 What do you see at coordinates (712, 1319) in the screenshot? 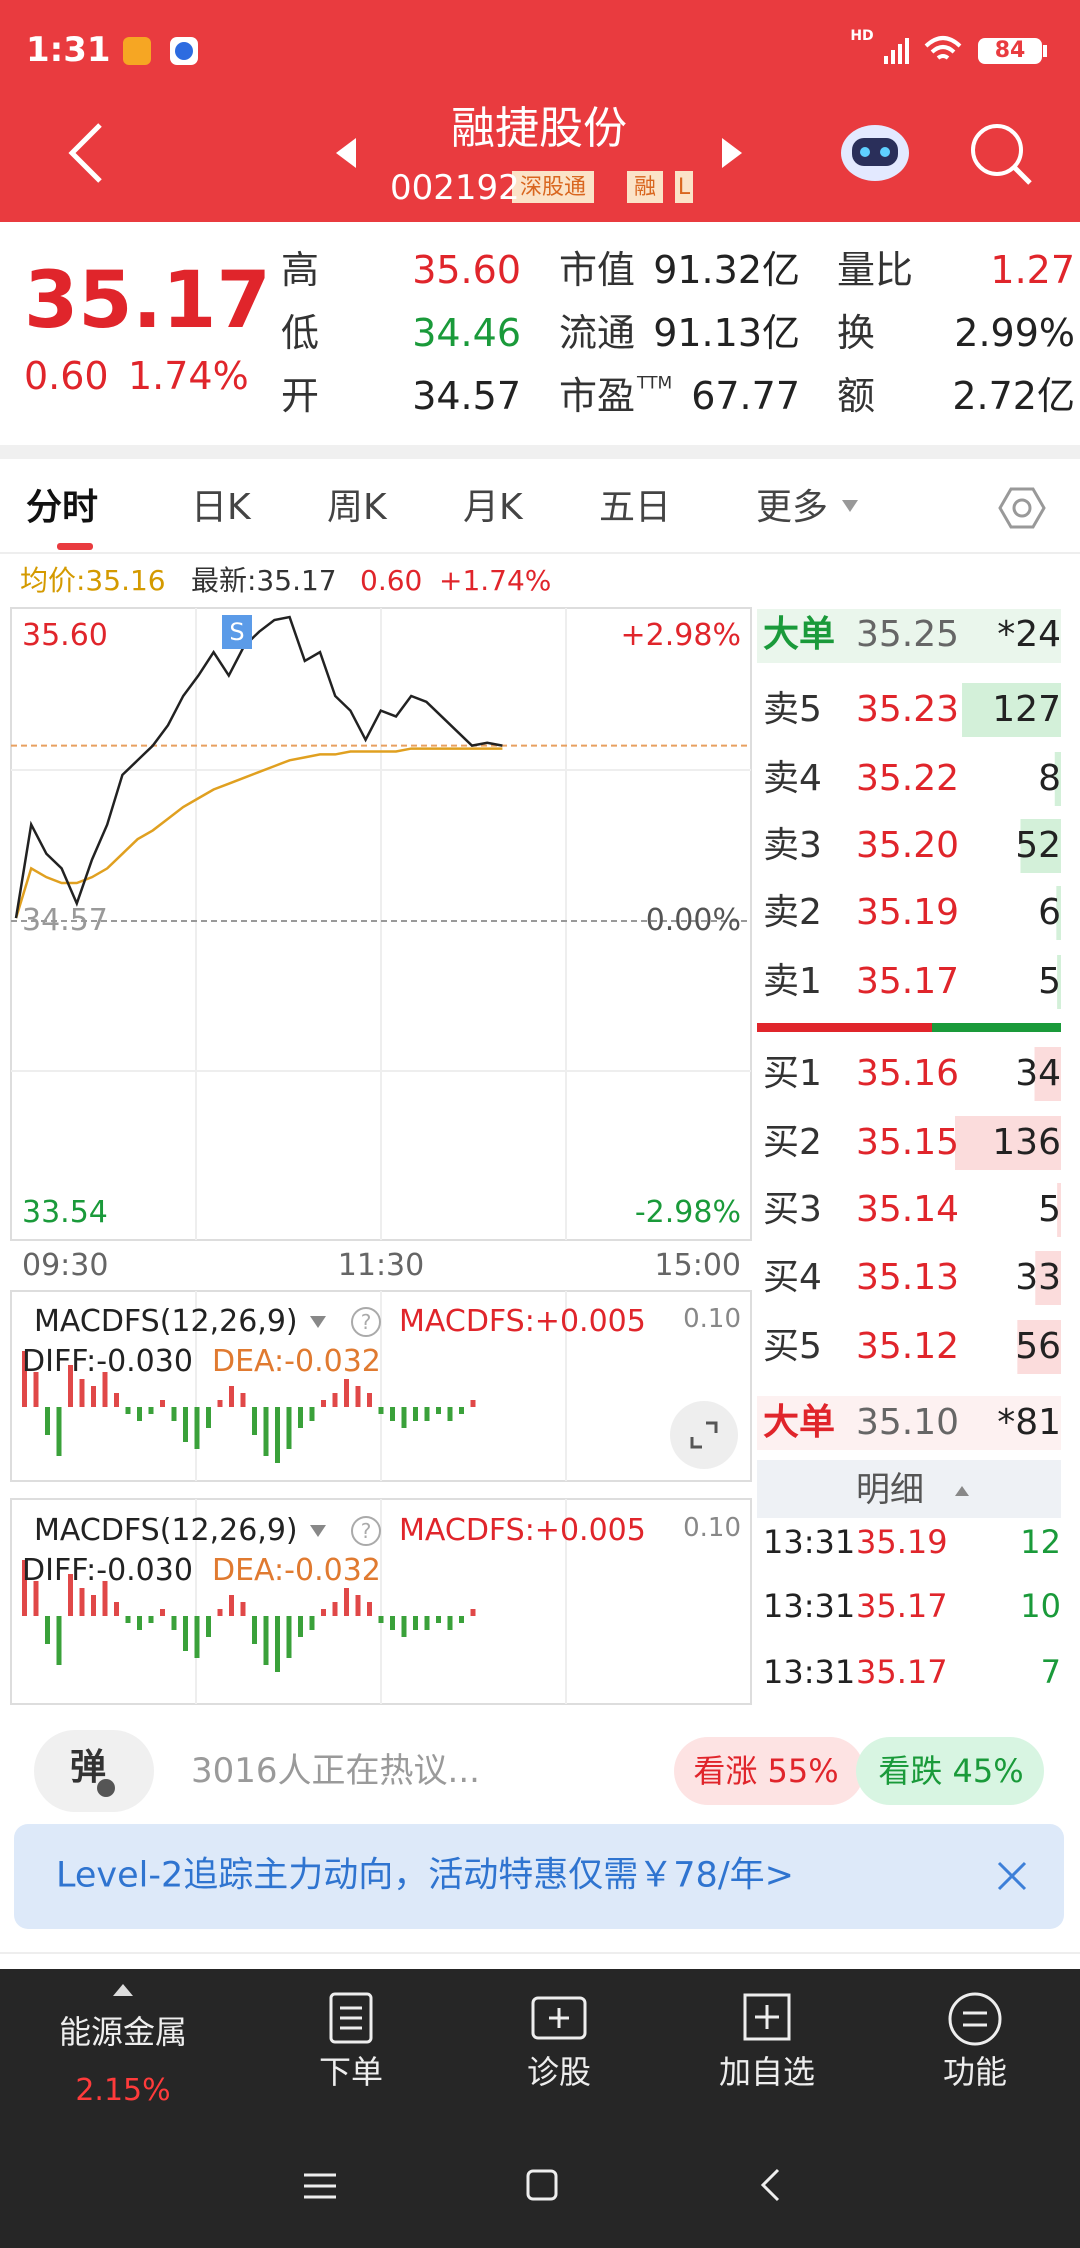
I see `macd-scale: 0.10` at bounding box center [712, 1319].